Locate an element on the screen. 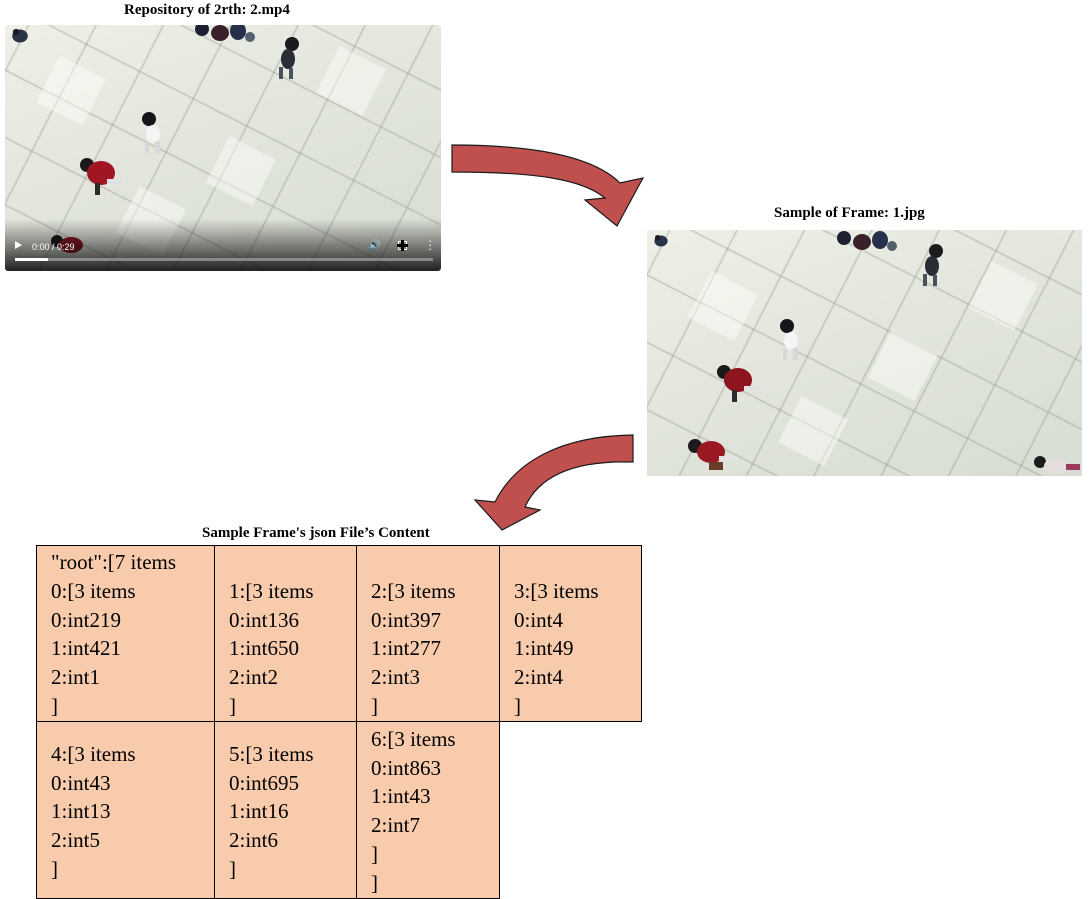 The width and height of the screenshot is (1092, 899). json-line: 0:[3 items is located at coordinates (93, 590).